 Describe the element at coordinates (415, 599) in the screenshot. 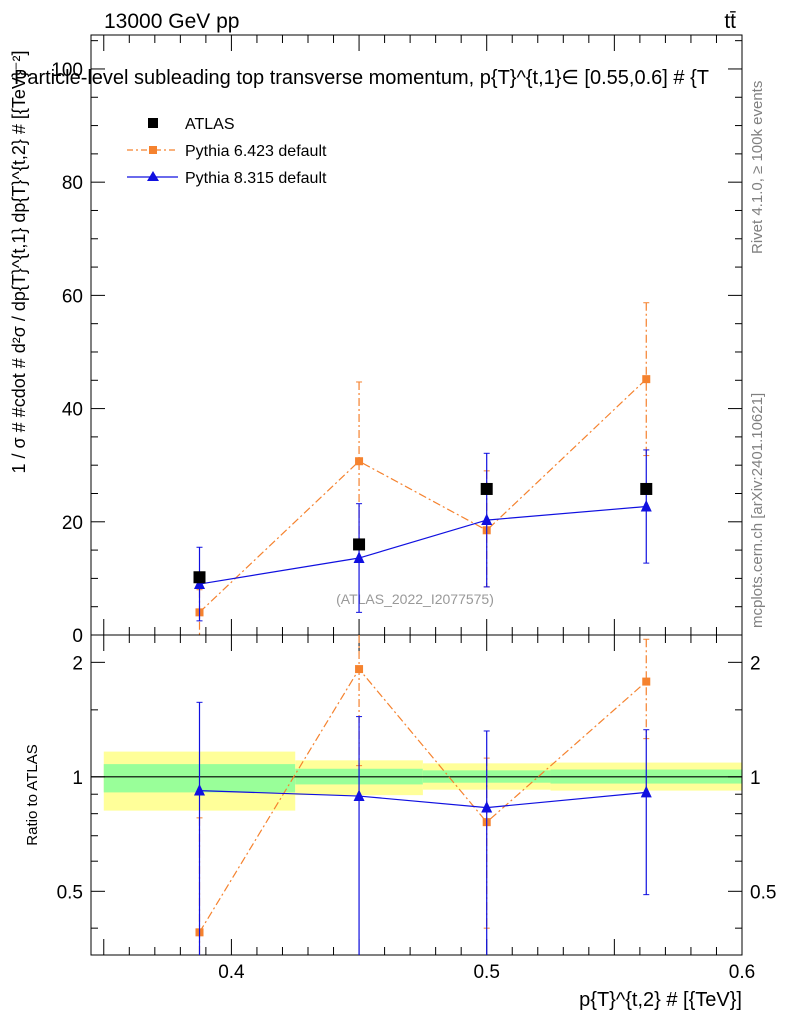

I see `analysis-watermark: (ATLAS_2022_I2077575)` at that location.